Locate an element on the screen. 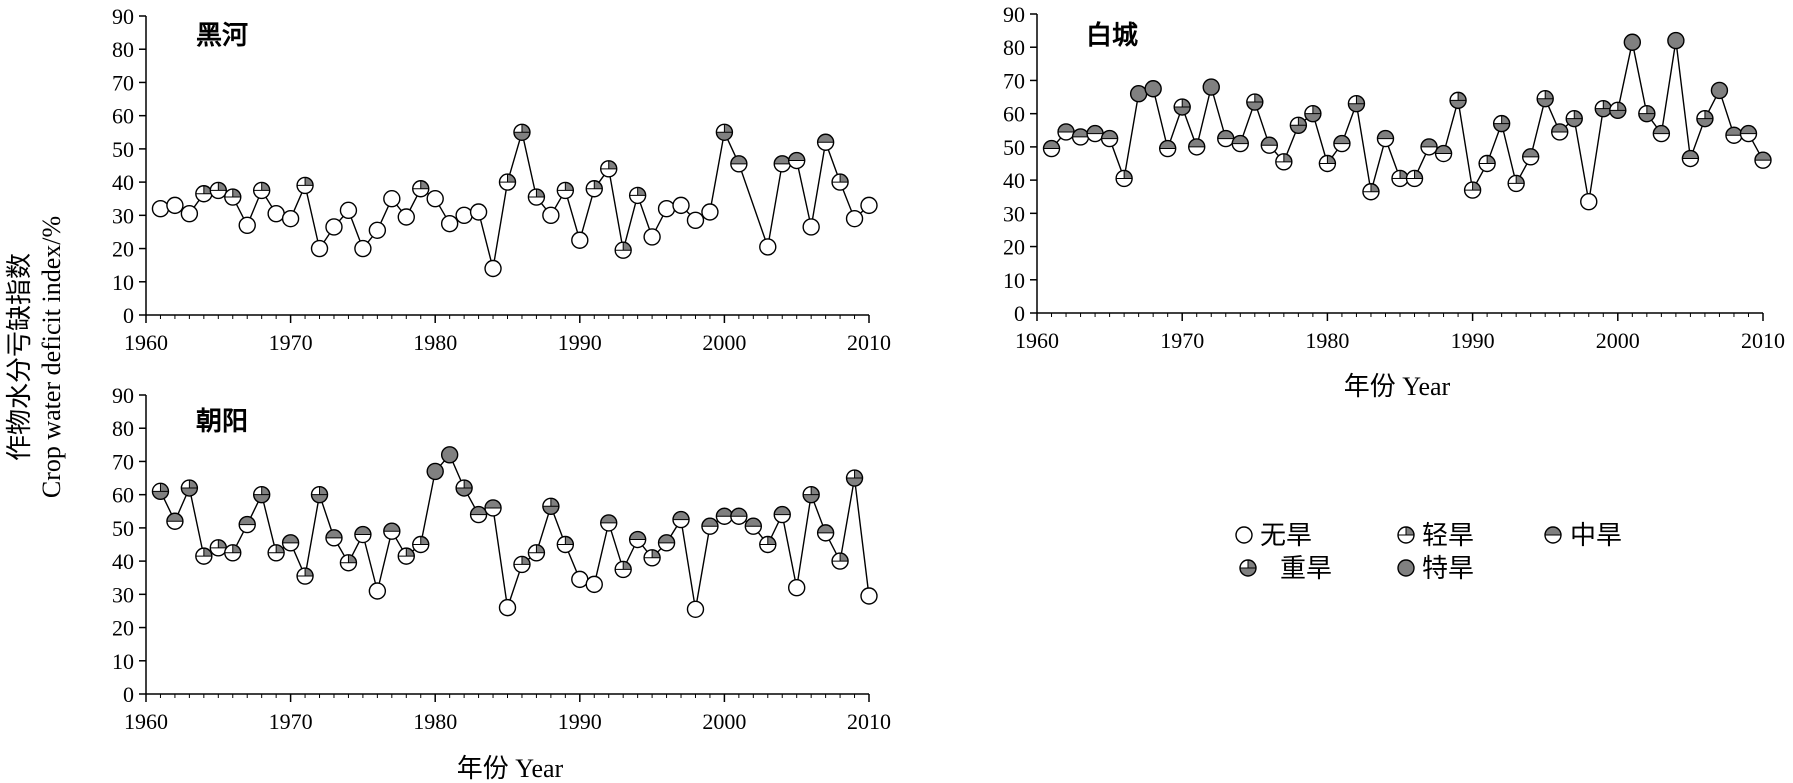 The image size is (1793, 783). y-axis-label-en: Crop water deficit index/% is located at coordinates (51, 357).